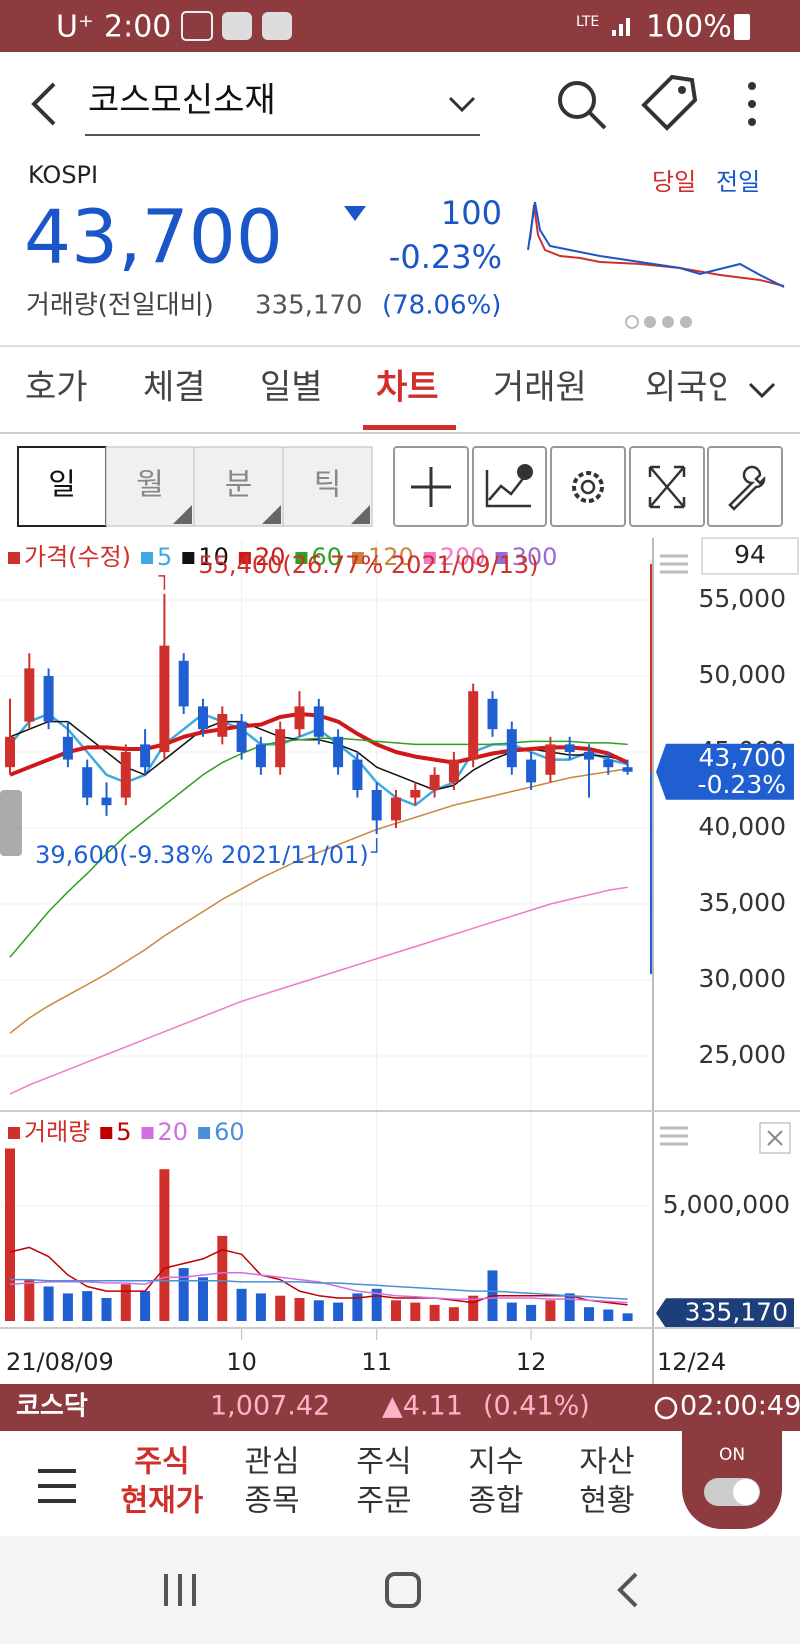  What do you see at coordinates (606, 1462) in the screenshot?
I see `nav-label: 자산` at bounding box center [606, 1462].